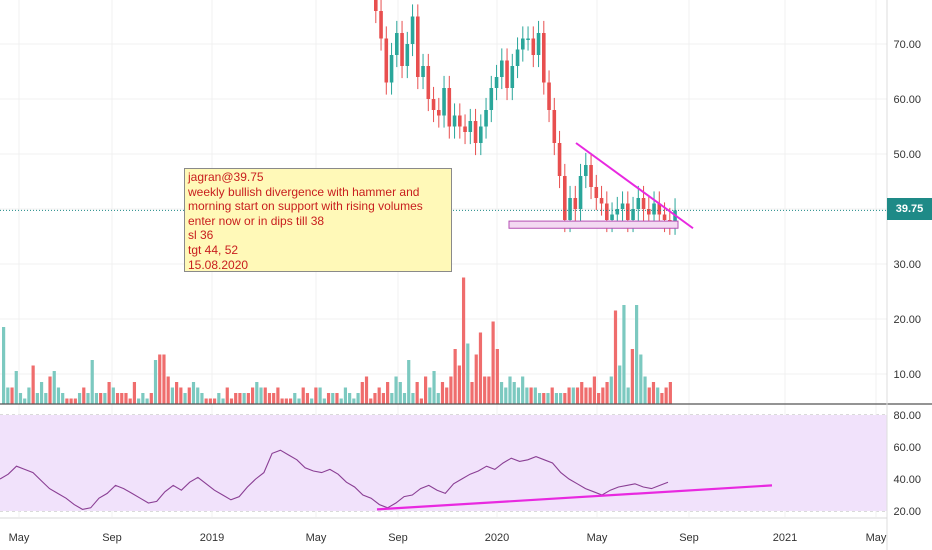 The height and width of the screenshot is (550, 932). What do you see at coordinates (907, 375) in the screenshot?
I see `price-tick-label: 10.00` at bounding box center [907, 375].